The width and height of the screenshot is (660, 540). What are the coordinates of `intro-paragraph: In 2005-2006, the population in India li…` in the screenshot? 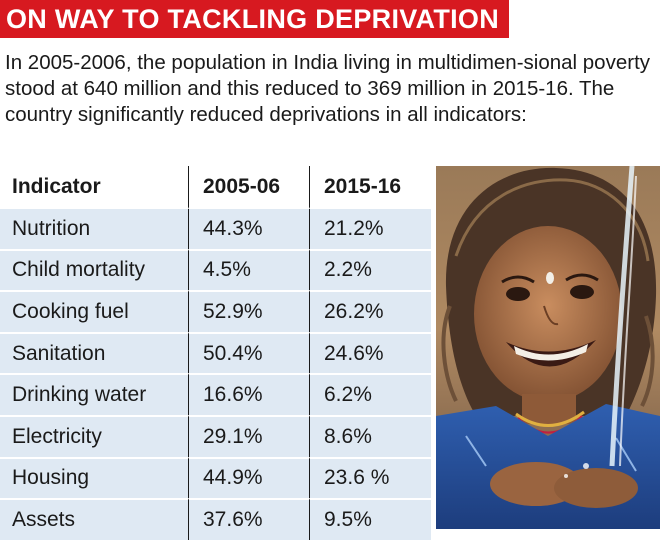 It's located at (328, 88).